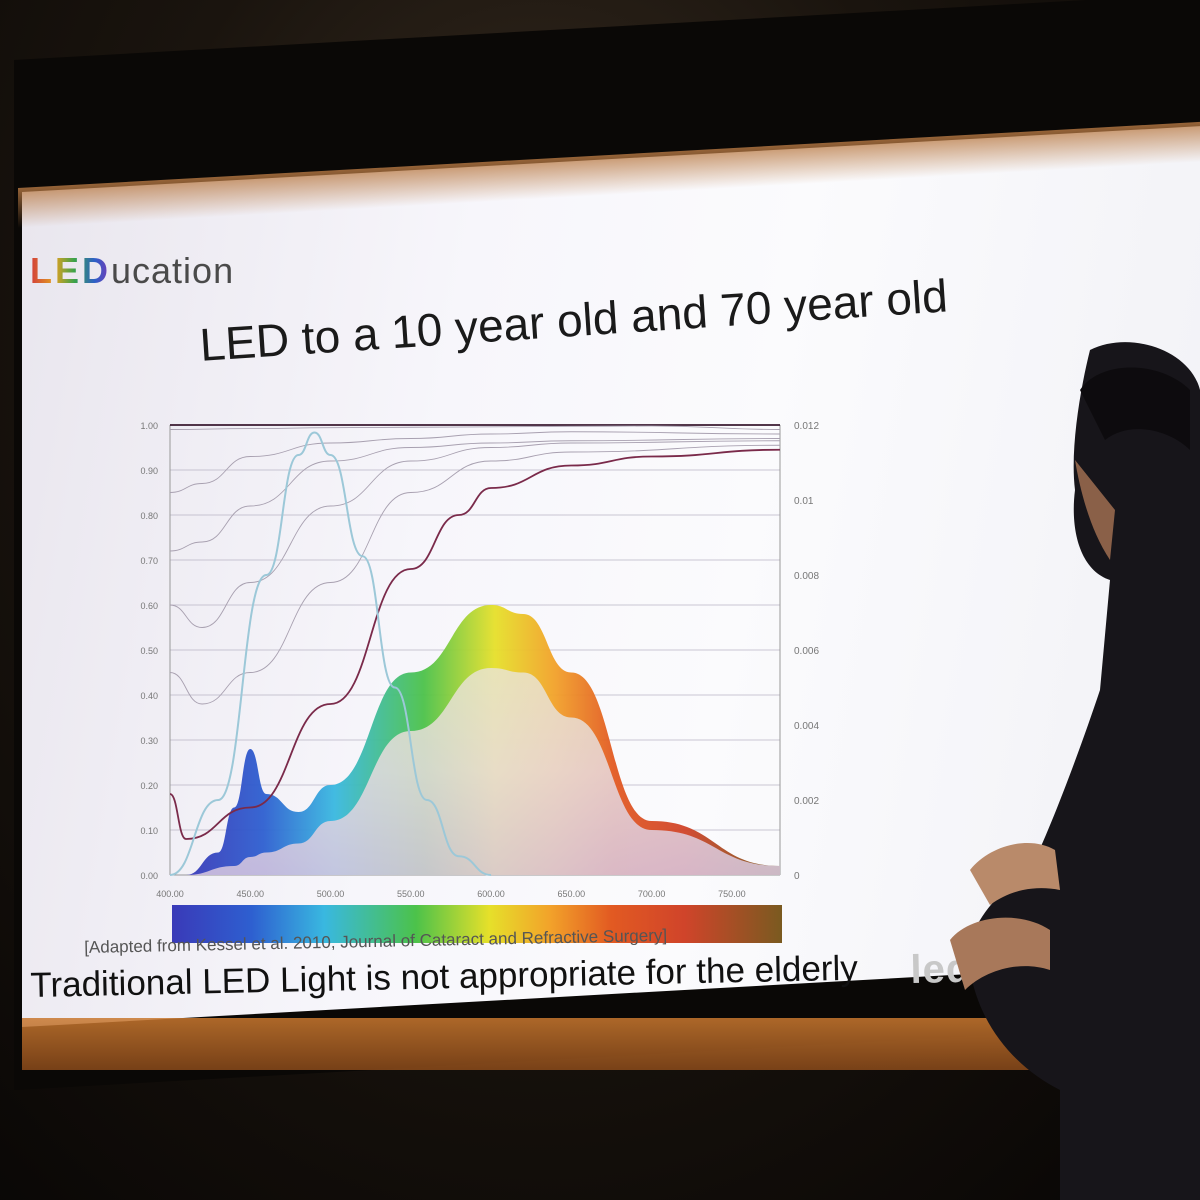 Image resolution: width=1200 pixels, height=1200 pixels. What do you see at coordinates (330, 653) in the screenshot?
I see `series-line-melanopsin` at bounding box center [330, 653].